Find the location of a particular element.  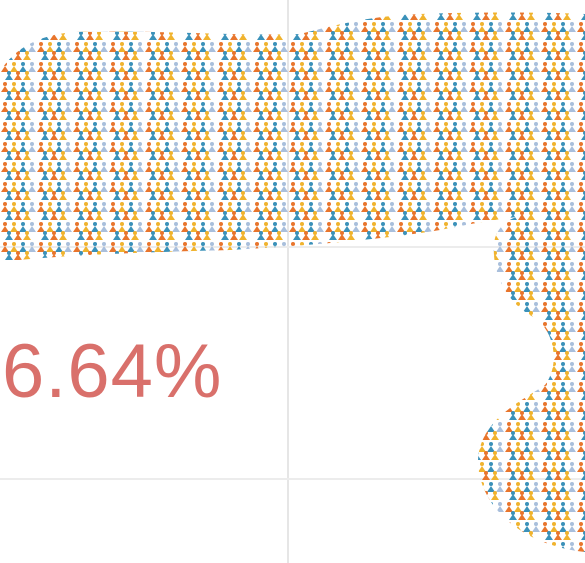

grid-divider-horizontal-bottom is located at coordinates (292, 479).